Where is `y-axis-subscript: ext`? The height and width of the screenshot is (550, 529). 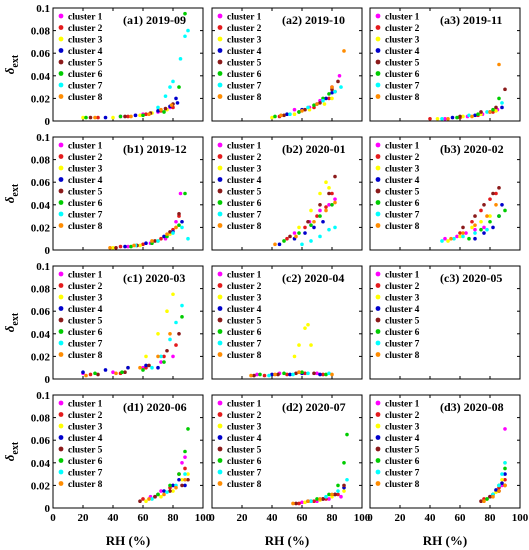
y-axis-subscript: ext is located at coordinates (15, 60).